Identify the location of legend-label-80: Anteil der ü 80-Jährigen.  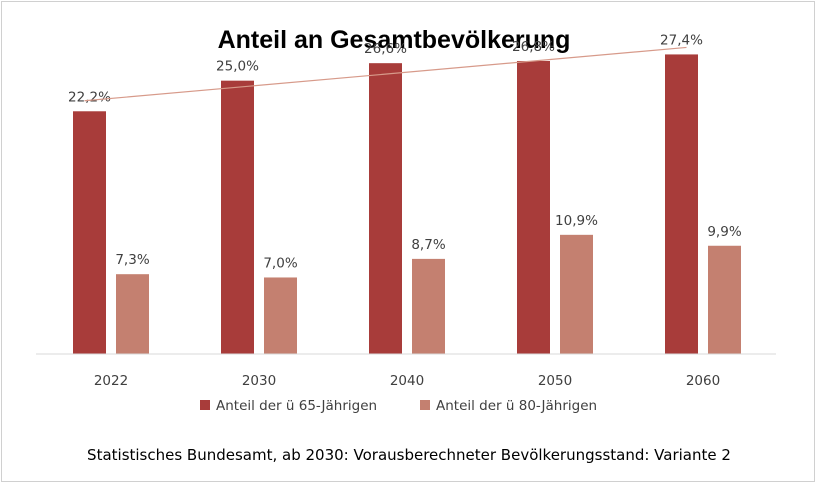
(516, 406).